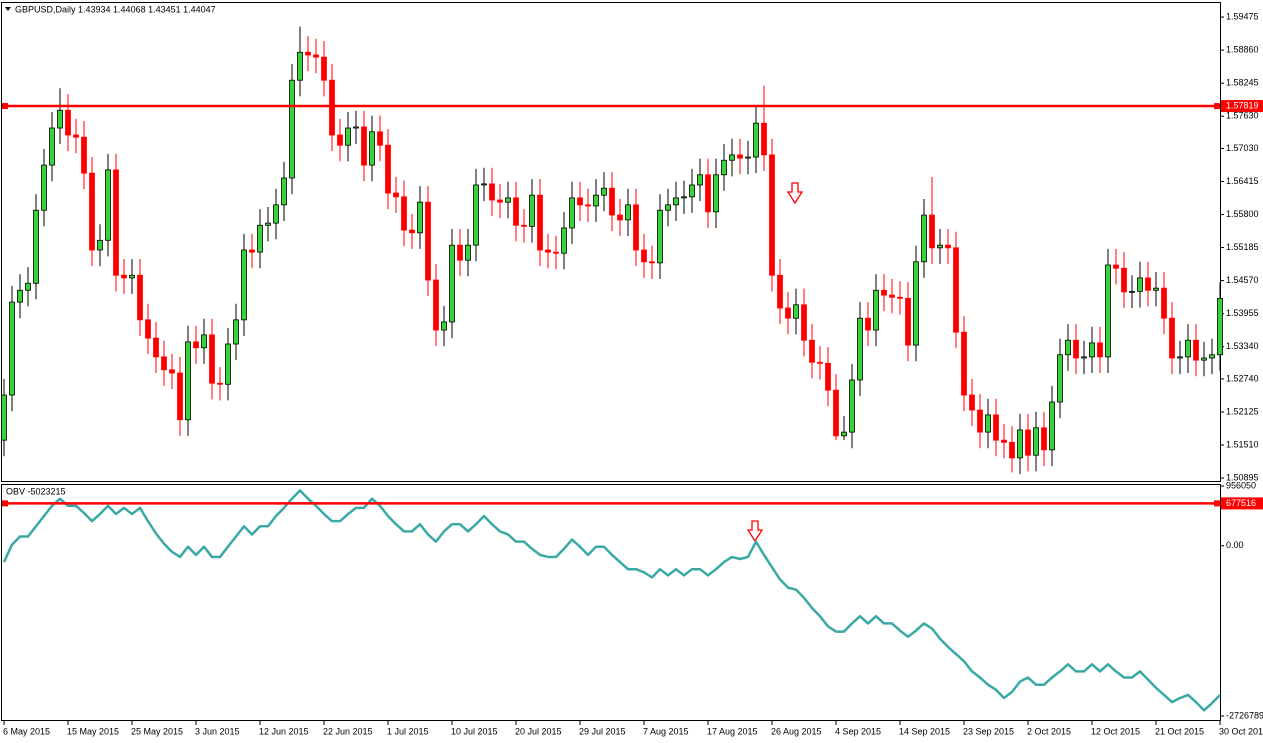 The image size is (1263, 743). I want to click on y-tick-label: 1.59475, so click(1242, 16).